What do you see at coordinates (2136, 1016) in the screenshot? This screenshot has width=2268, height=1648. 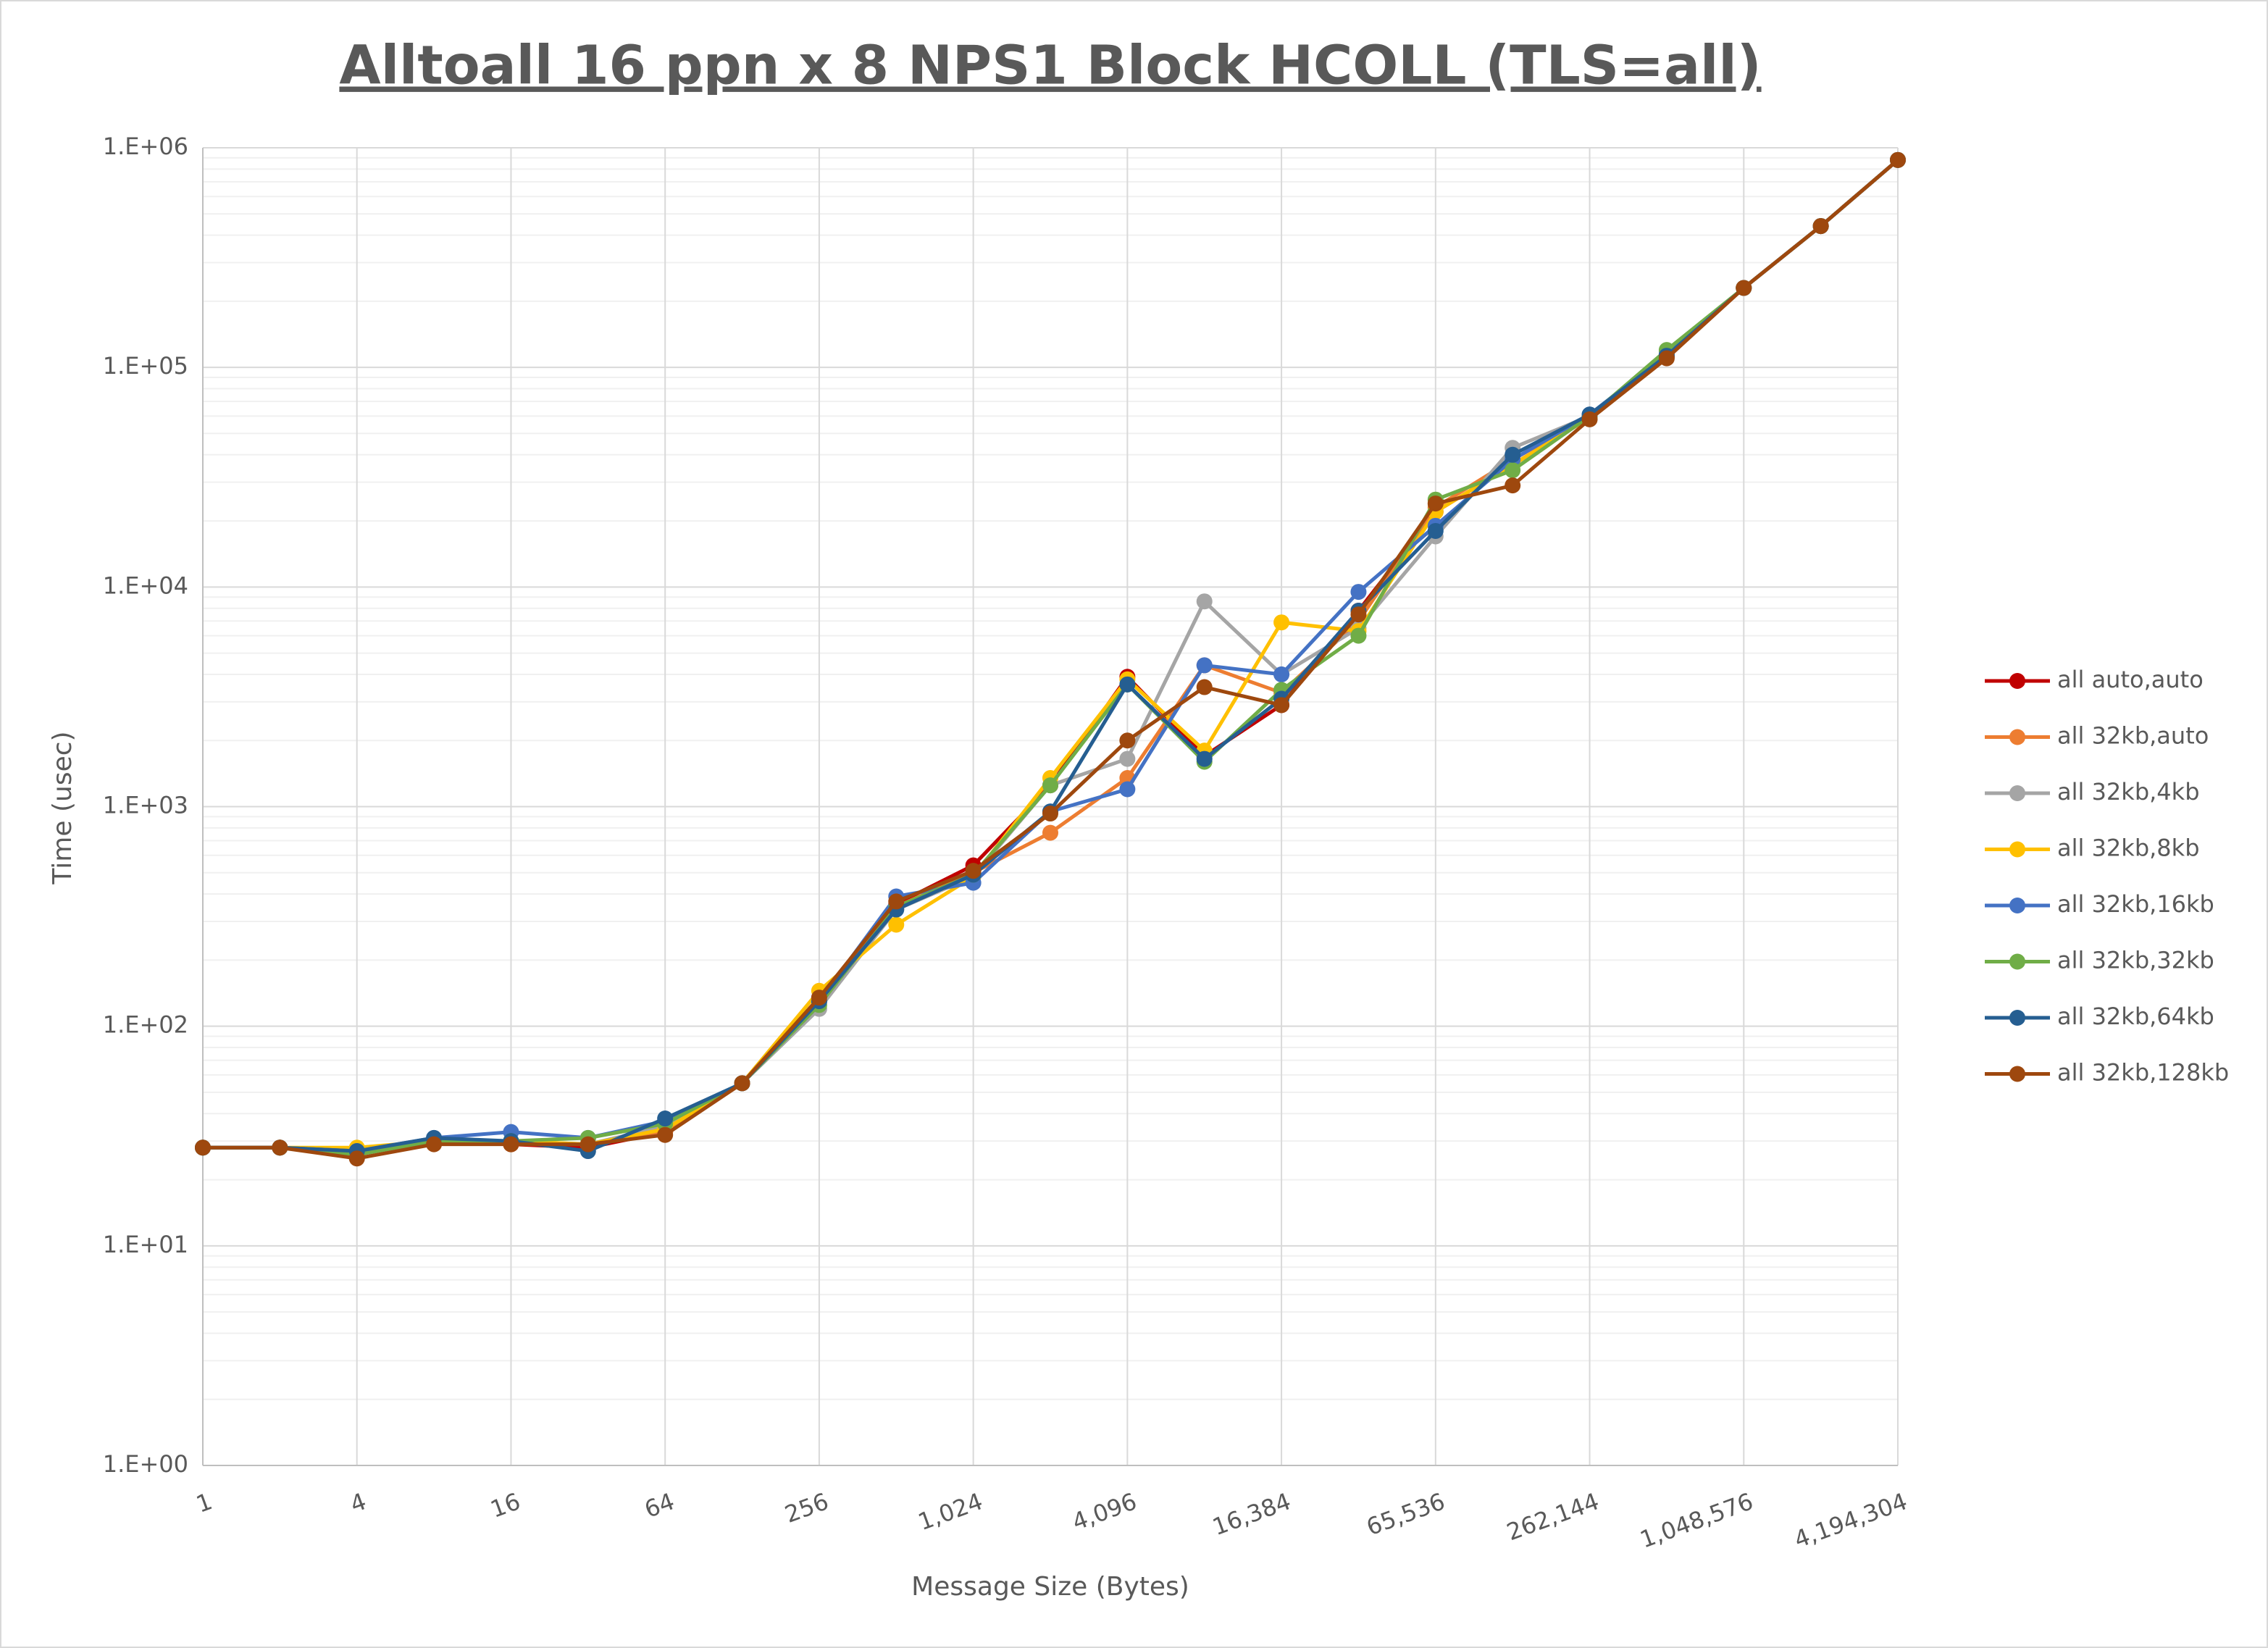 I see `legend-label: all 32kb,64kb` at bounding box center [2136, 1016].